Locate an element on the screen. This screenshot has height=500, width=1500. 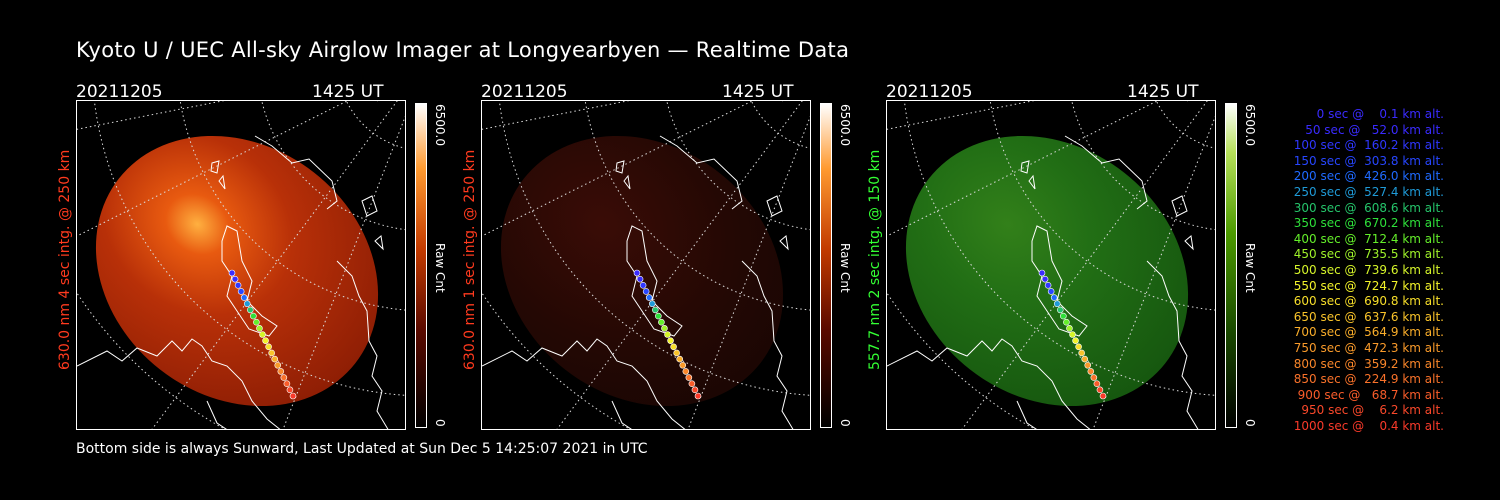
legend-row: 700 sec @ 564.9 km alt. is located at coordinates (1366, 332).